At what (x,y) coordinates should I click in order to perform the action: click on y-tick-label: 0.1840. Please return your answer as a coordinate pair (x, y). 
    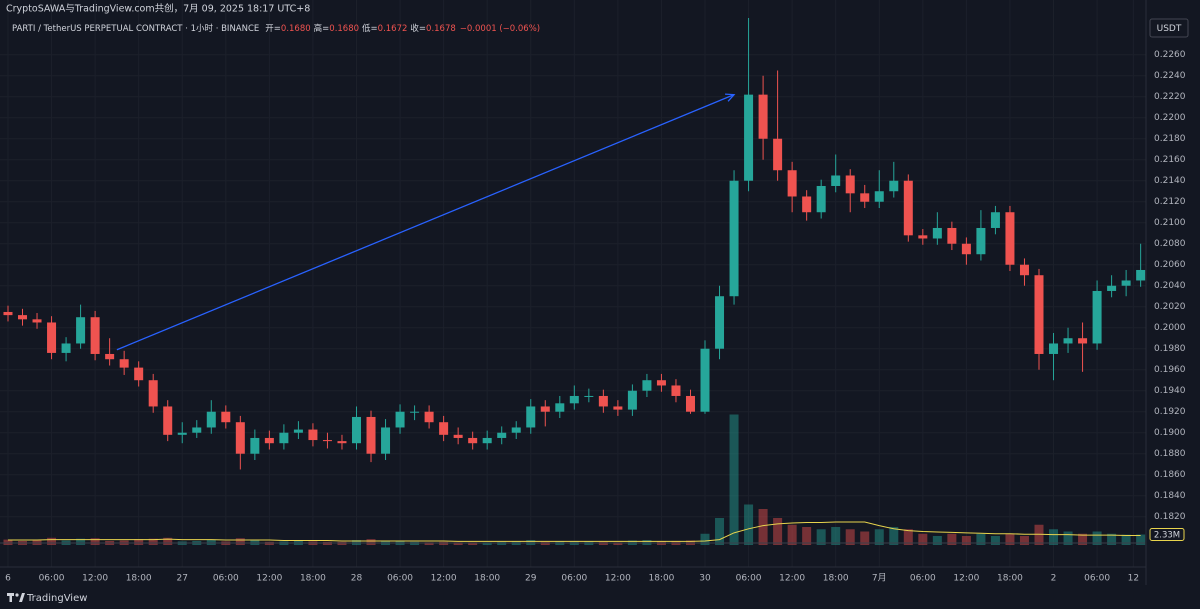
    Looking at the image, I should click on (1170, 496).